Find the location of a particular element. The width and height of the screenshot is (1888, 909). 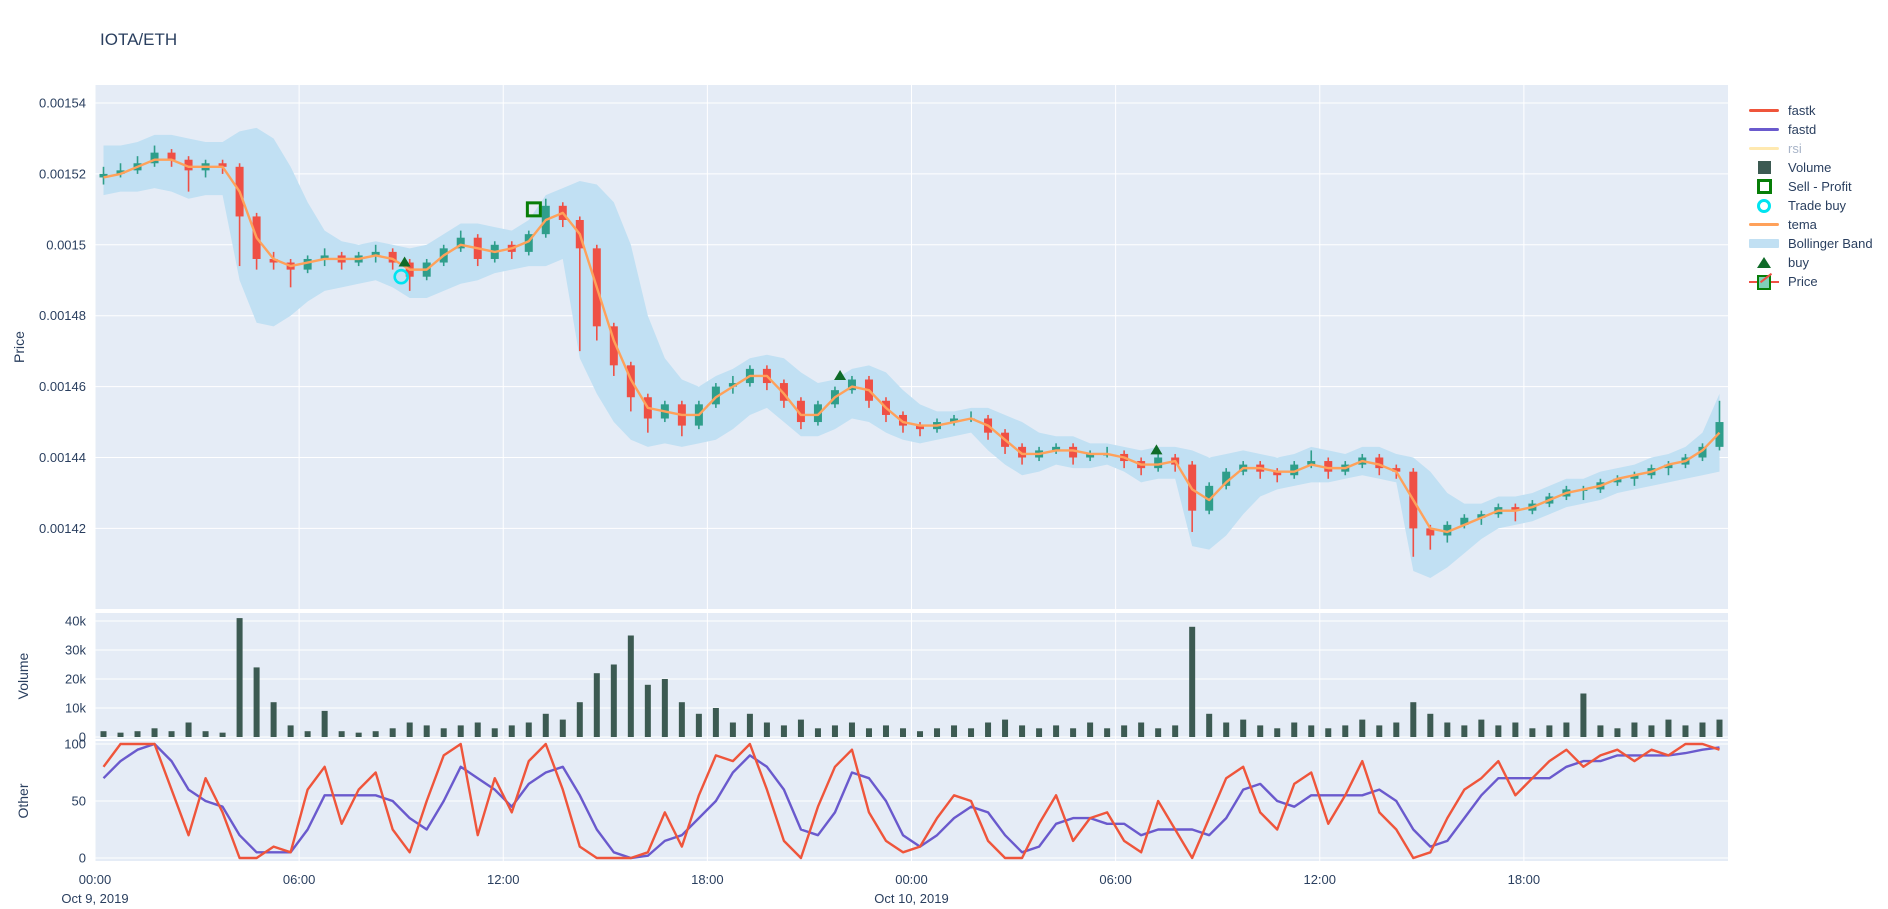

legend-label-fastd: fastd is located at coordinates (1802, 129).